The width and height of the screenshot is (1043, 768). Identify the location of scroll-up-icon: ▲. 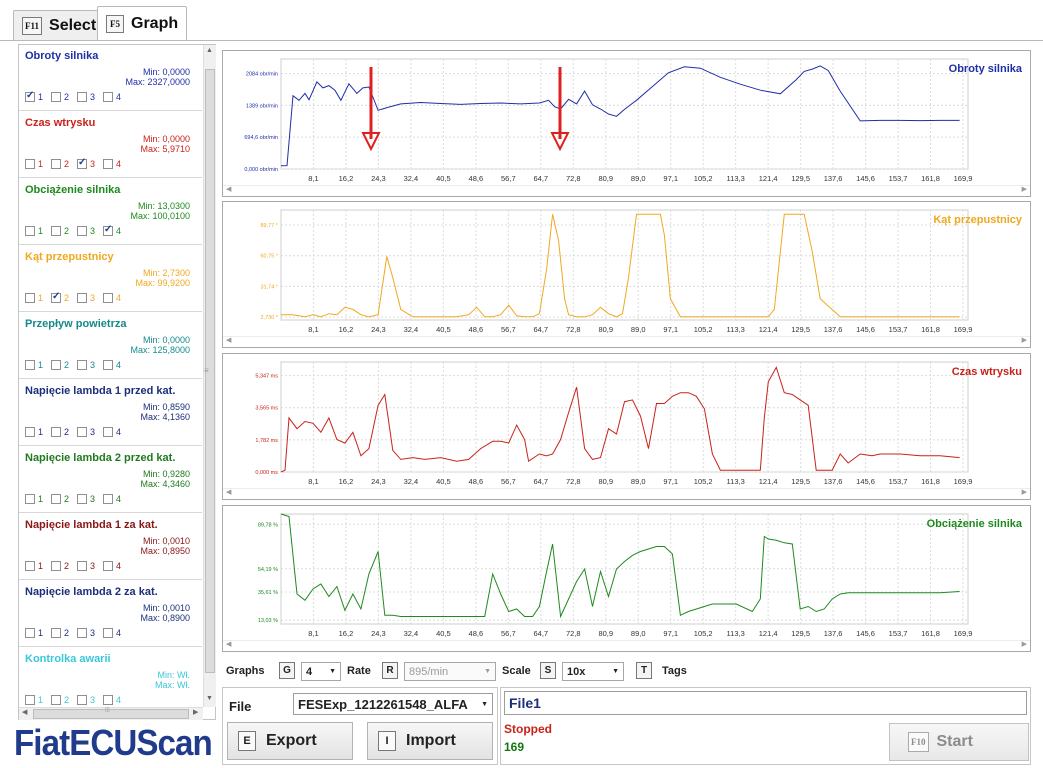
(209, 50).